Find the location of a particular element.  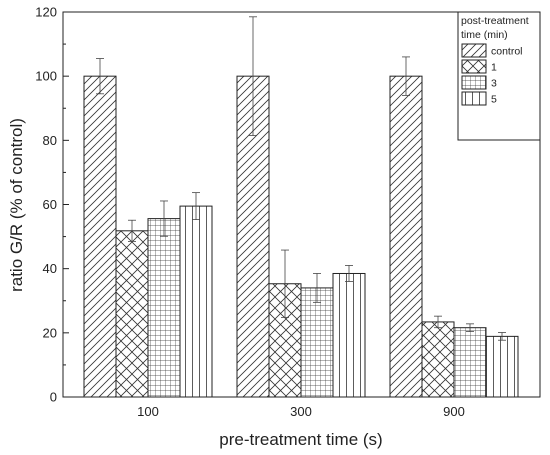

legend-frame is located at coordinates (499, 76).